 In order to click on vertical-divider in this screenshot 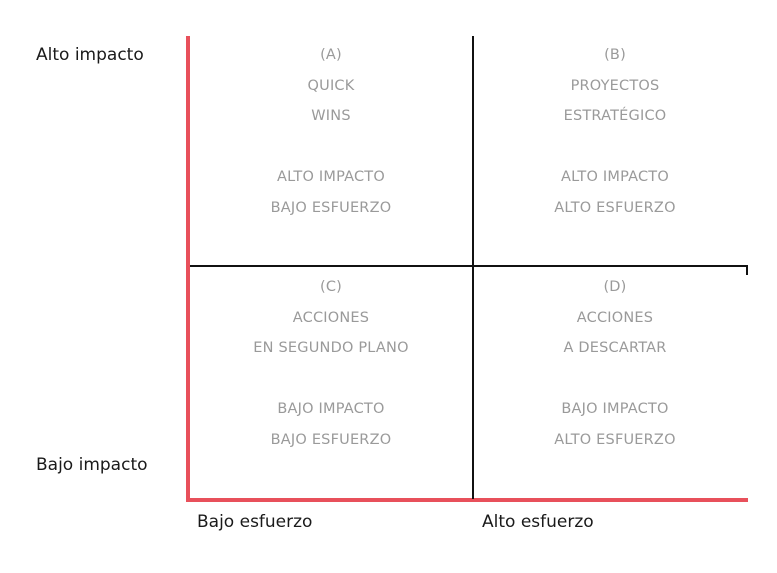, I will do `click(473, 267)`.